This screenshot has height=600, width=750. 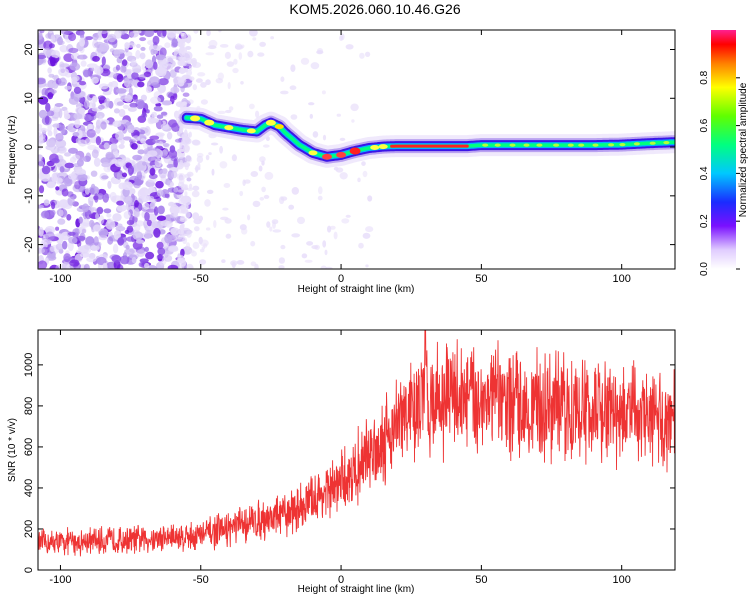 What do you see at coordinates (723, 149) in the screenshot?
I see `colorbar-gradient` at bounding box center [723, 149].